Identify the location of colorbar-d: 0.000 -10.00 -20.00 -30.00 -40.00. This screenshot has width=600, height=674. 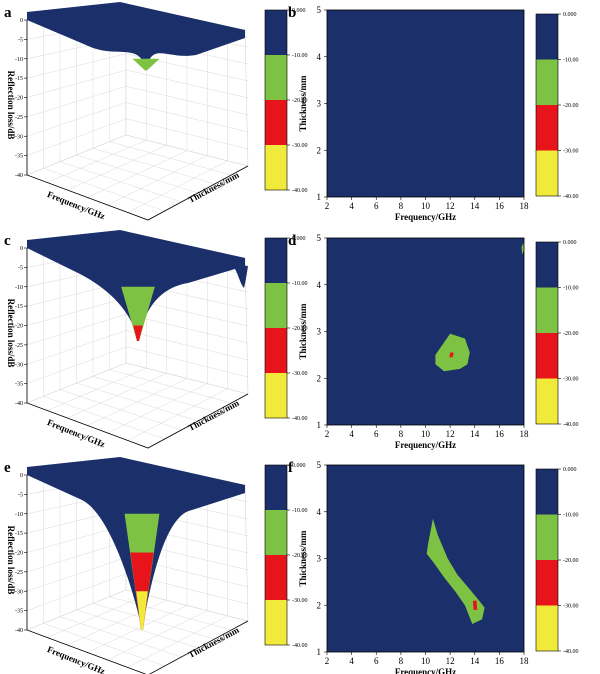
(557, 334).